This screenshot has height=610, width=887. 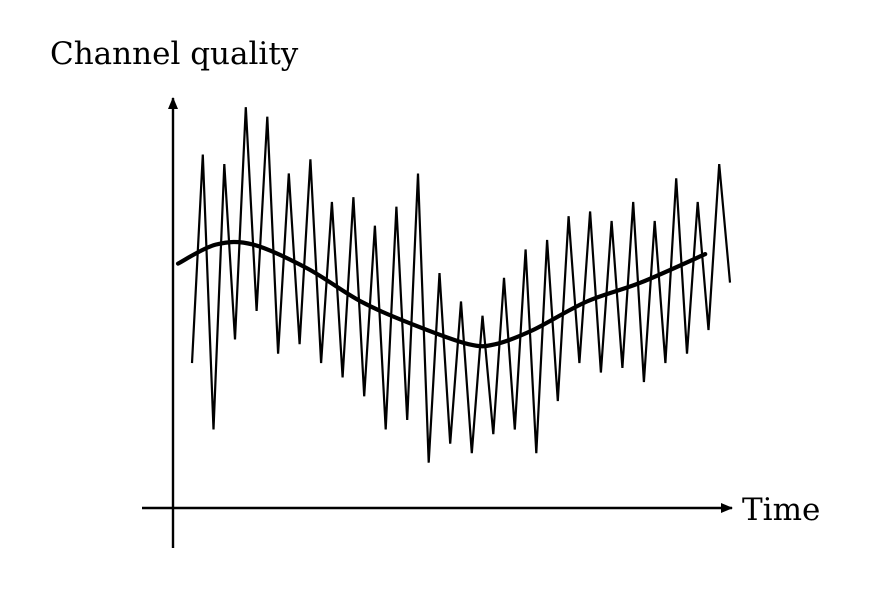 What do you see at coordinates (174, 54) in the screenshot?
I see `y-axis-label: Channel quality` at bounding box center [174, 54].